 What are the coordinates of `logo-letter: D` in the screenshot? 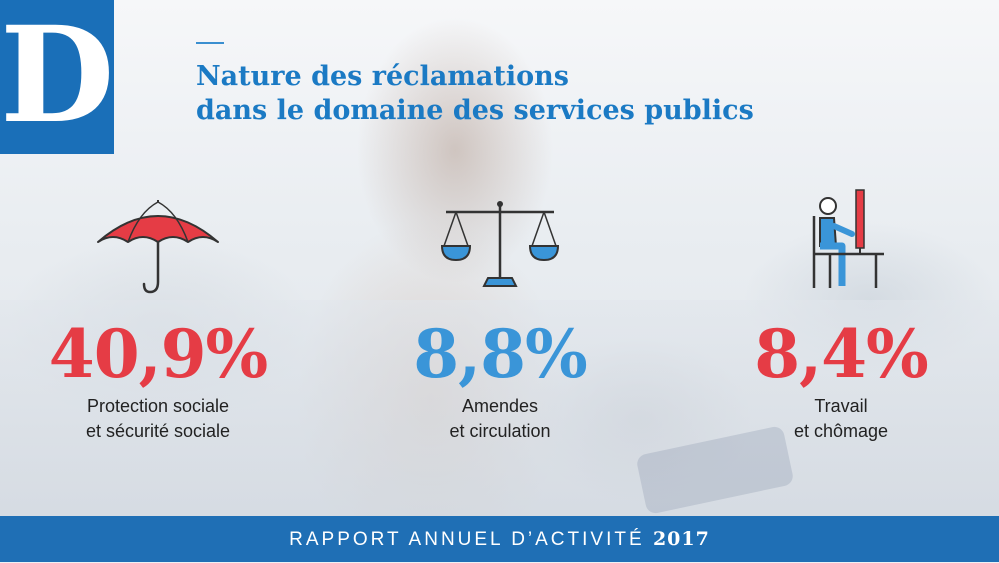 It's located at (57, 76).